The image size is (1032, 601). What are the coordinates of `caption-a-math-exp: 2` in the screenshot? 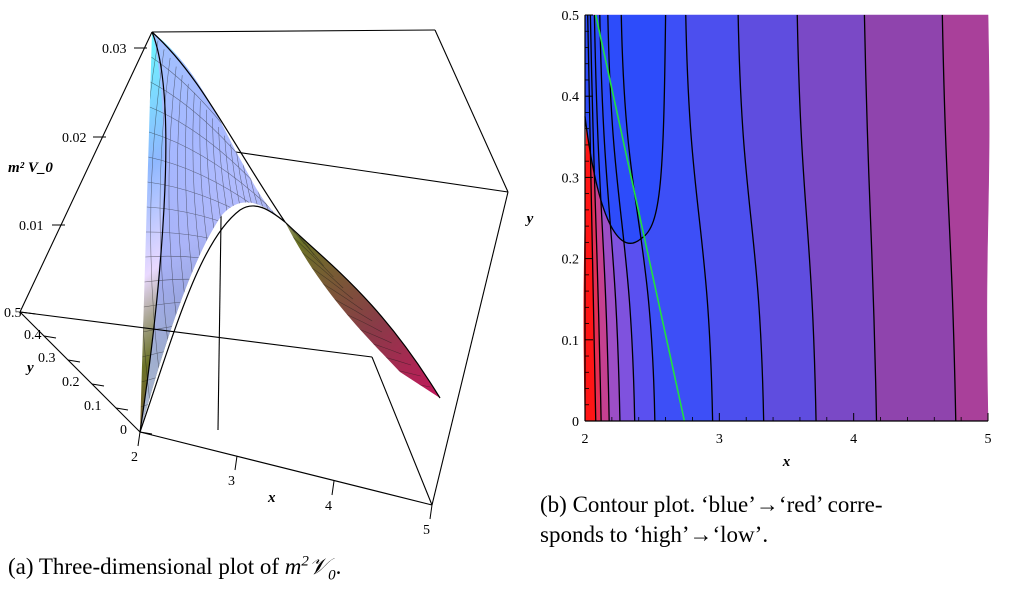 It's located at (305, 561).